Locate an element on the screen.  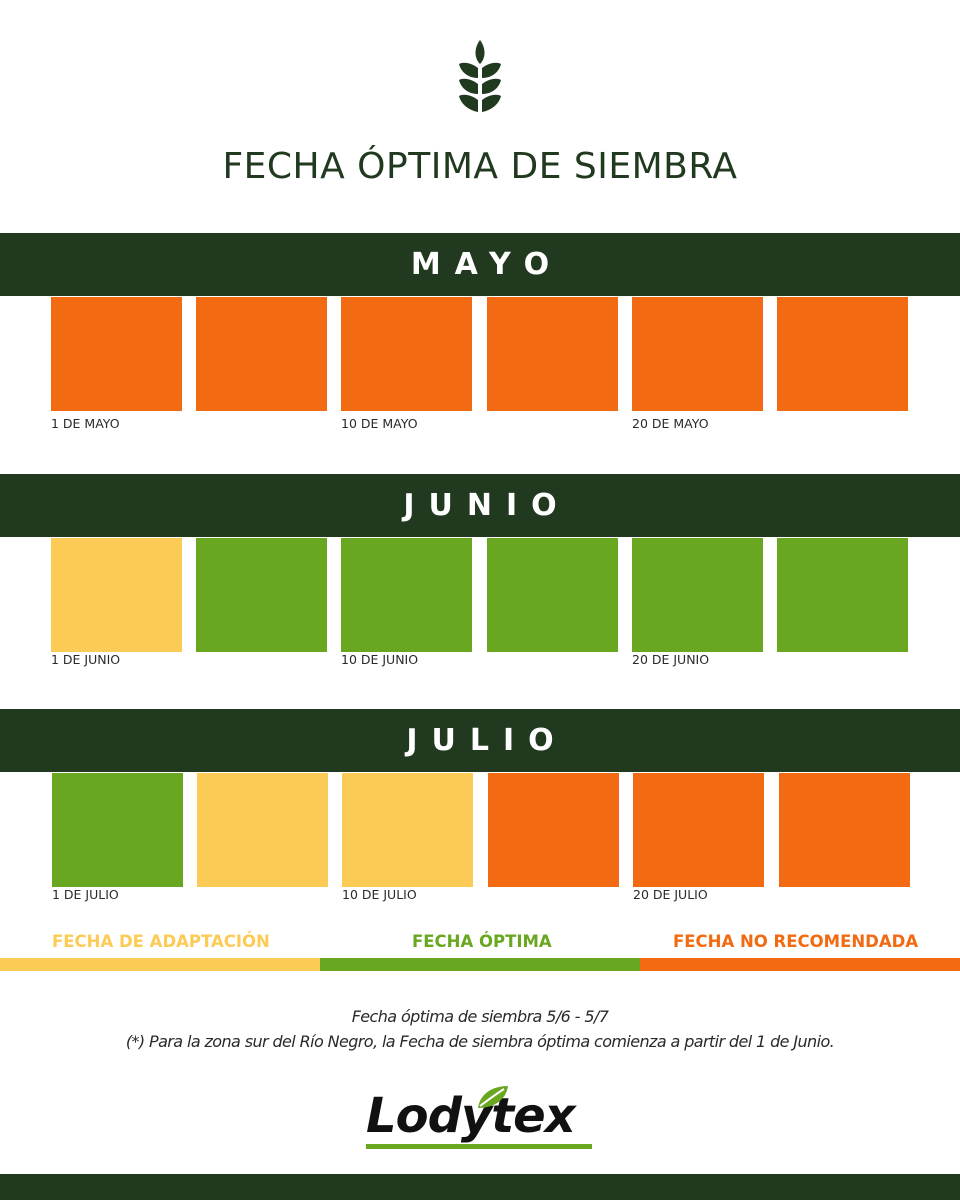
date-label: 20 DE MAYO is located at coordinates (670, 423).